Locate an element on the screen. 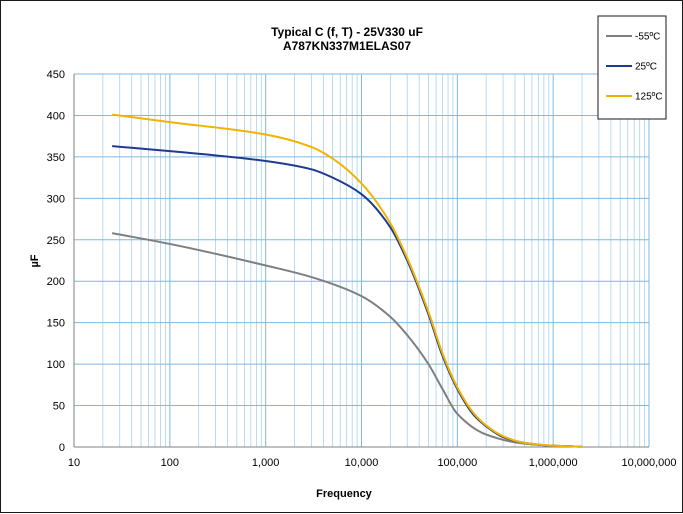 This screenshot has width=683, height=514. chart-subtitle: A787KN337M1ELAS07 is located at coordinates (347, 46).